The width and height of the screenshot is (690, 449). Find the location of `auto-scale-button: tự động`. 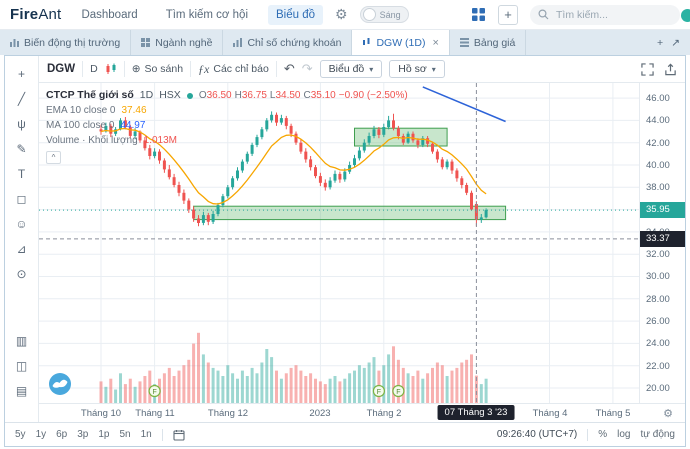

auto-scale-button: tự động is located at coordinates (658, 434).